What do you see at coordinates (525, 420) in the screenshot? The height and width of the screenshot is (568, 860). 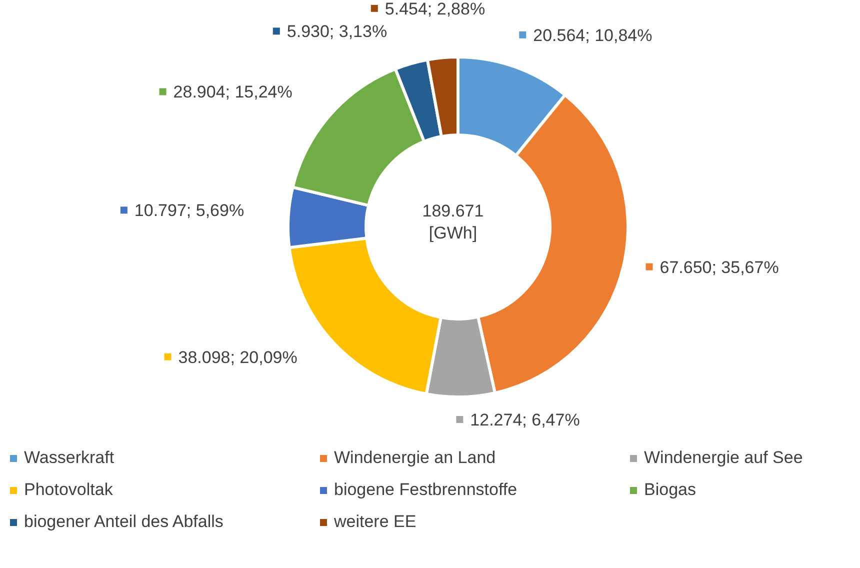 I see `data-label: 12.274; 6,47%` at bounding box center [525, 420].